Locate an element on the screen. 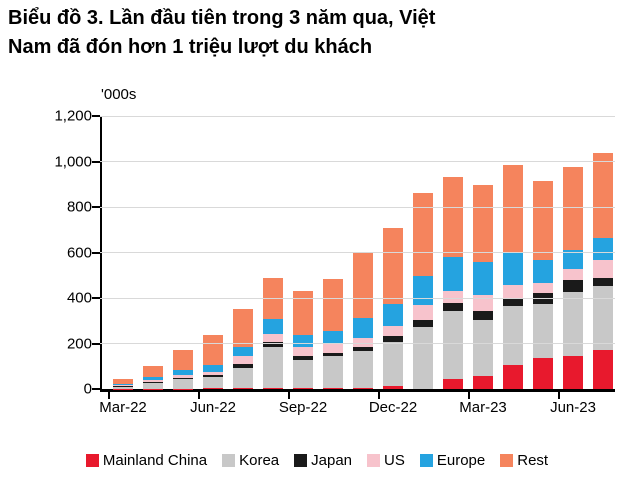 This screenshot has height=490, width=634. bar-segment-May-23-korea is located at coordinates (543, 331).